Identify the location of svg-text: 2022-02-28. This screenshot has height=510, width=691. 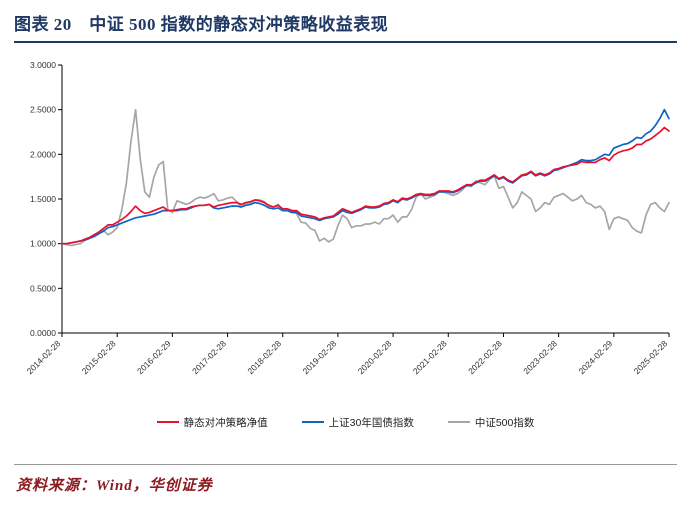
(485, 357).